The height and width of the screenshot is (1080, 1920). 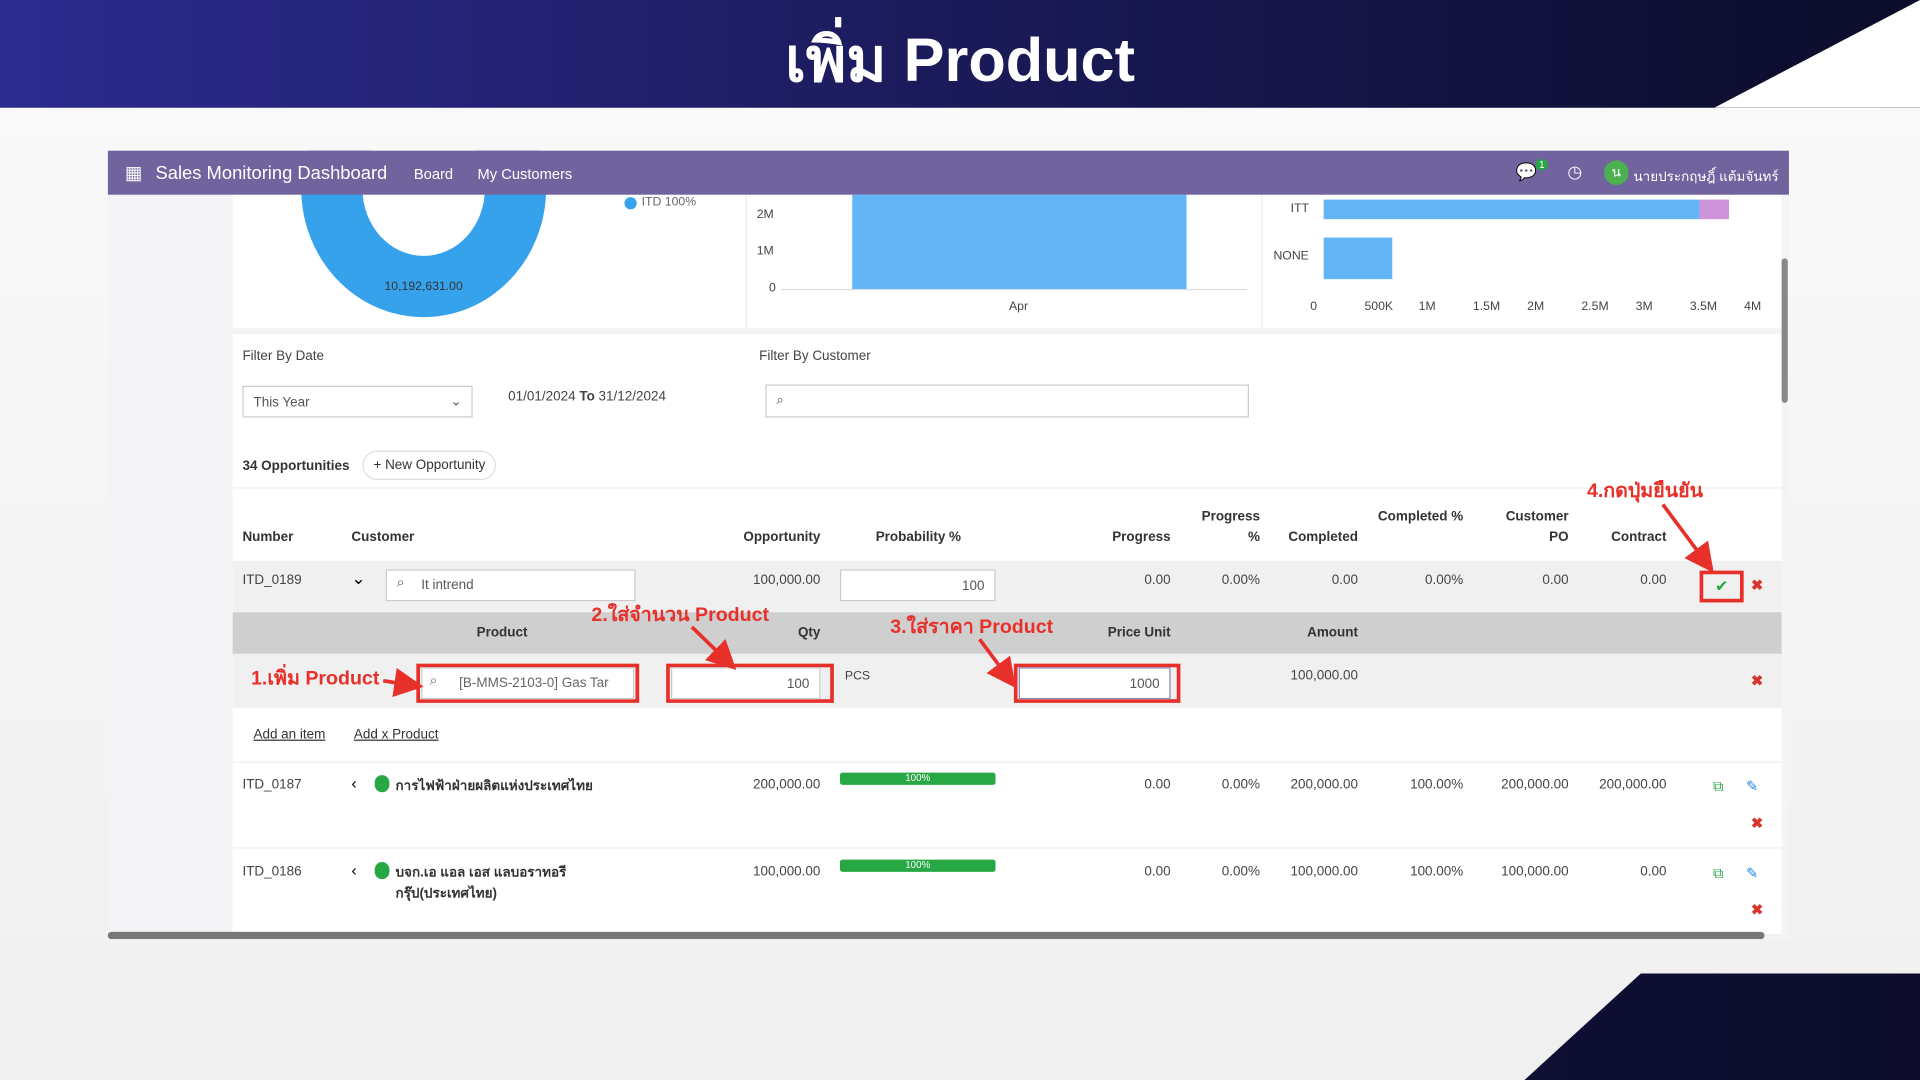 What do you see at coordinates (1094, 683) in the screenshot?
I see `price-unit-input: 1000` at bounding box center [1094, 683].